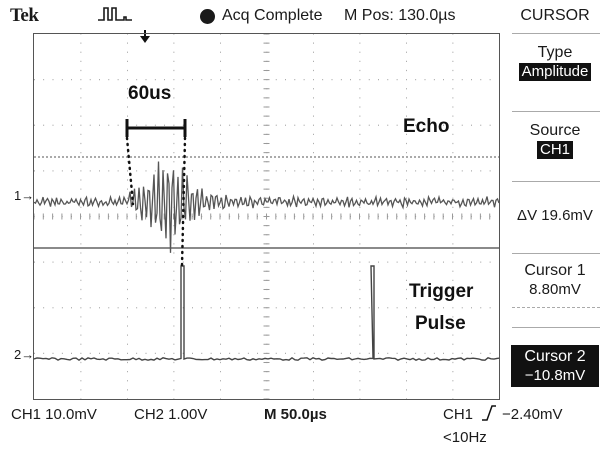 This screenshot has width=602, height=452. What do you see at coordinates (555, 15) in the screenshot?
I see `menu-title: CURSOR` at bounding box center [555, 15].